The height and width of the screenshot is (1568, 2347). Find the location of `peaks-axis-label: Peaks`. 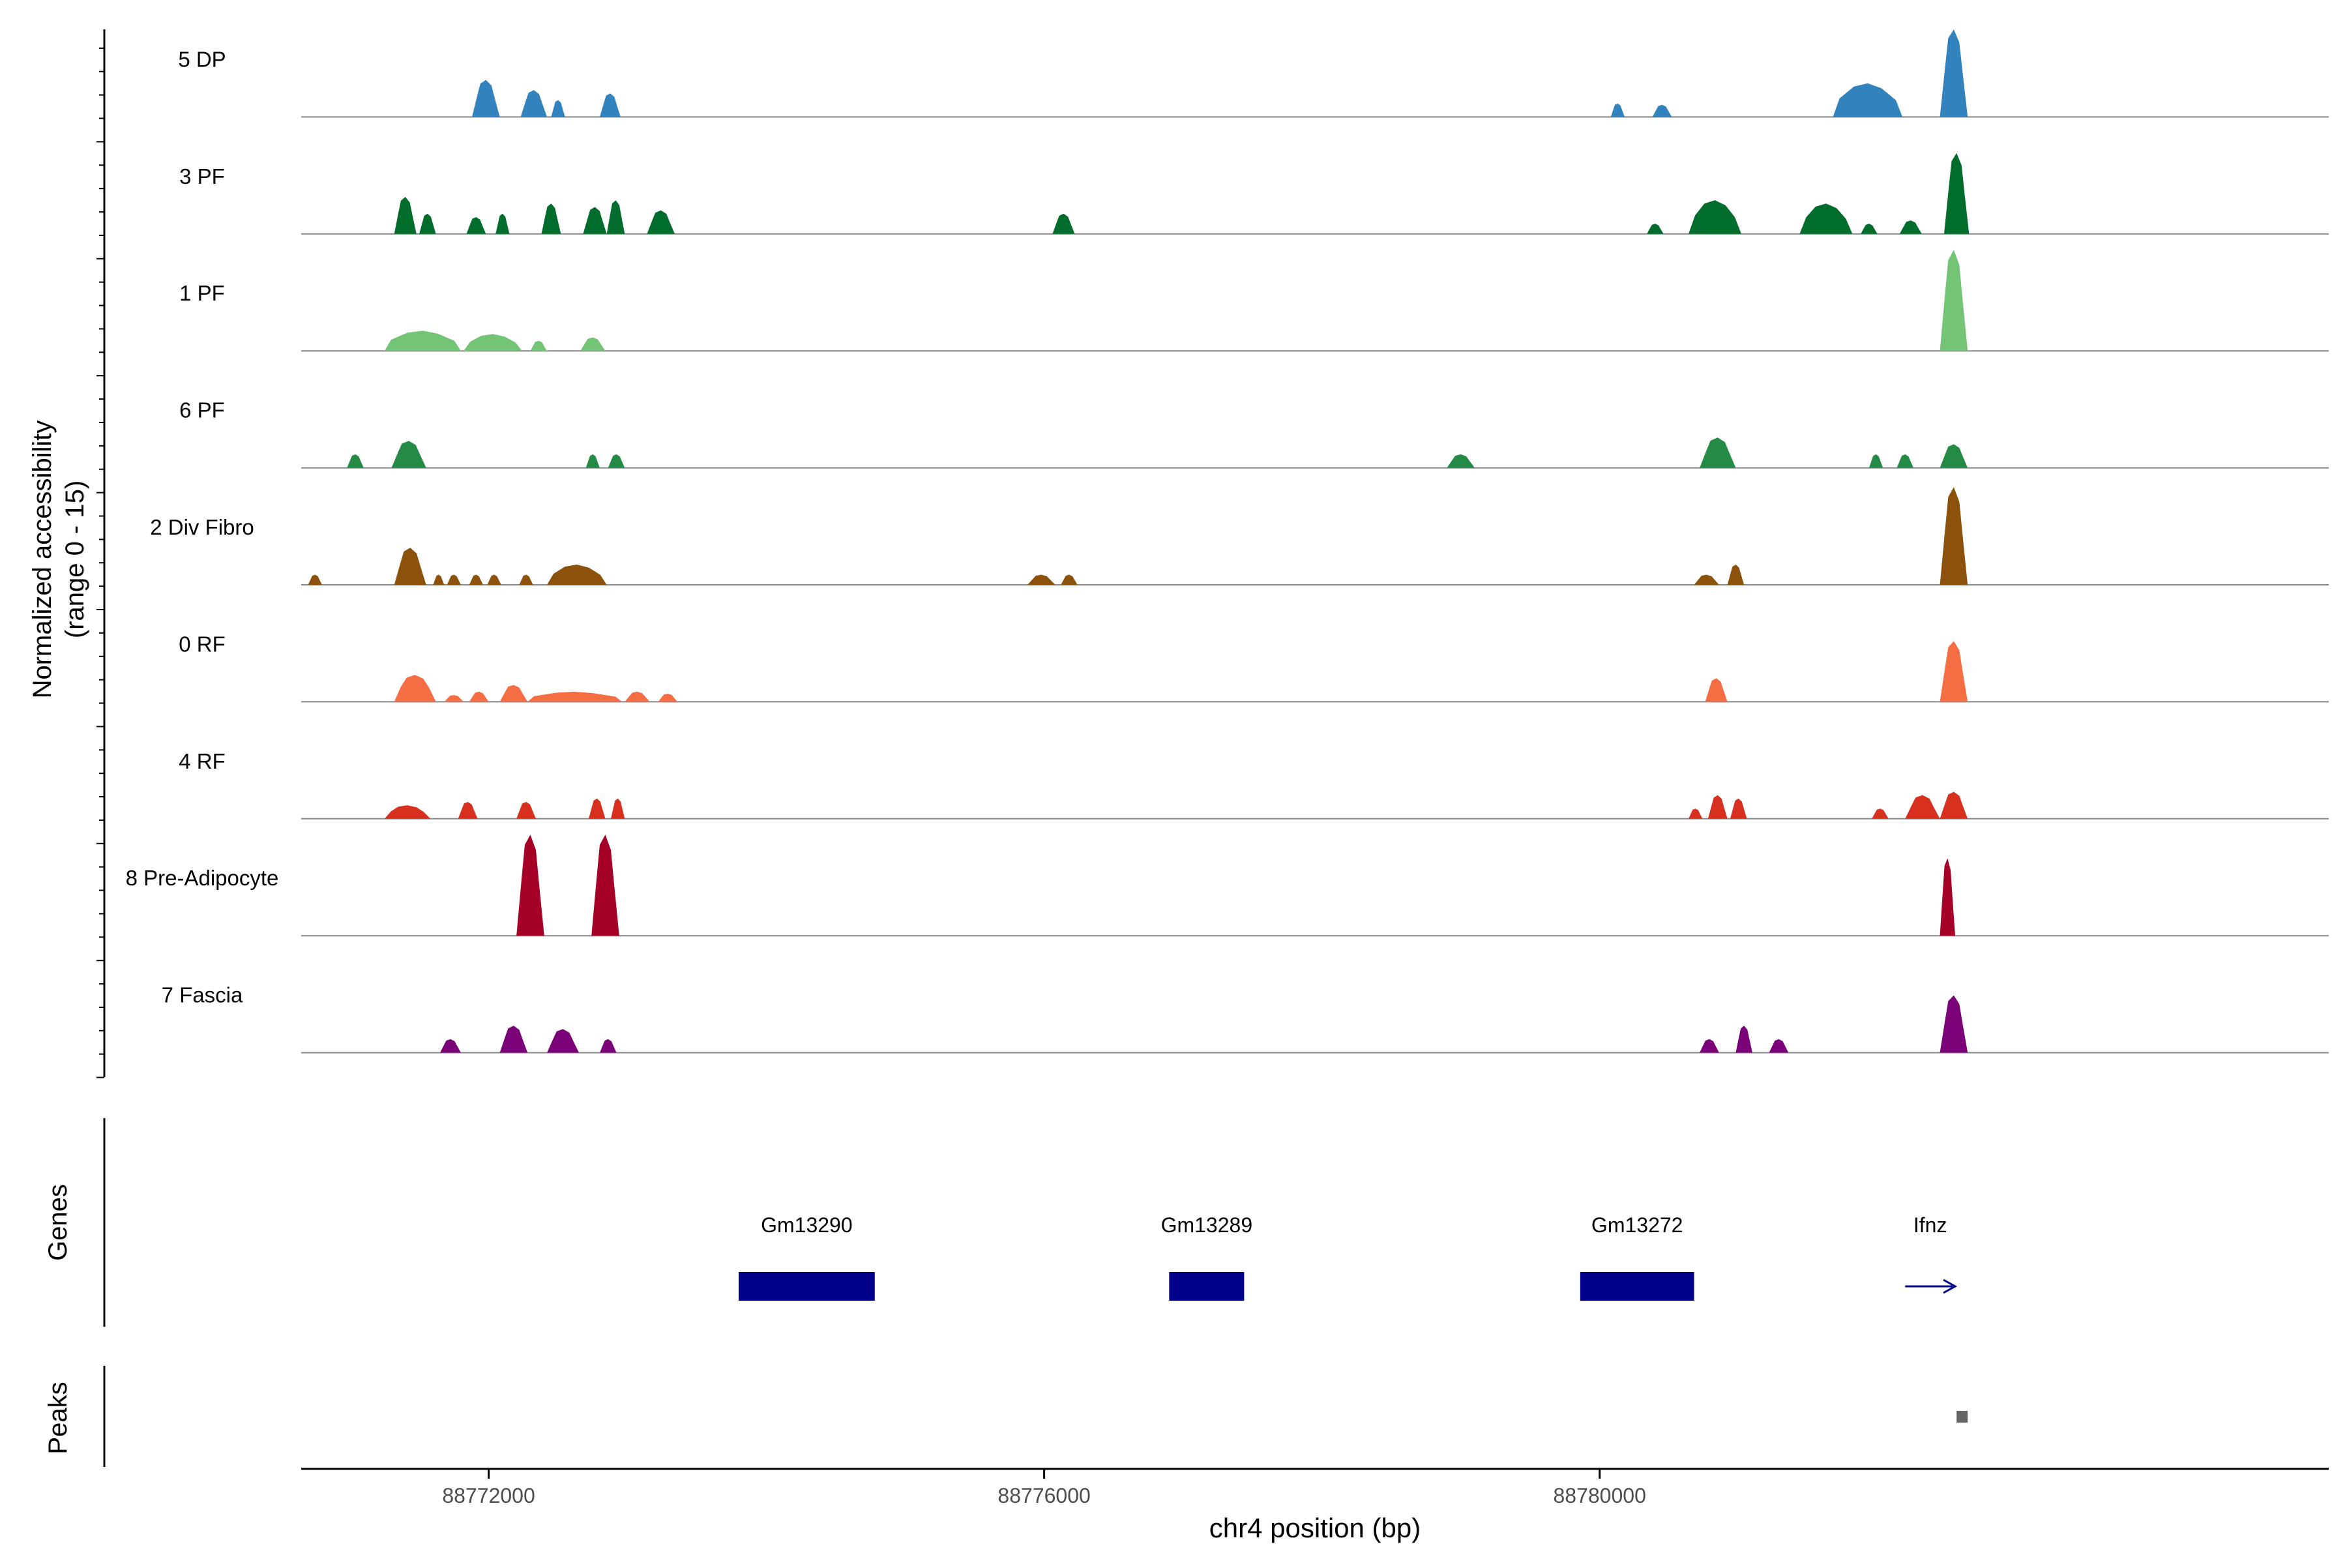

peaks-axis-label: Peaks is located at coordinates (58, 1418).